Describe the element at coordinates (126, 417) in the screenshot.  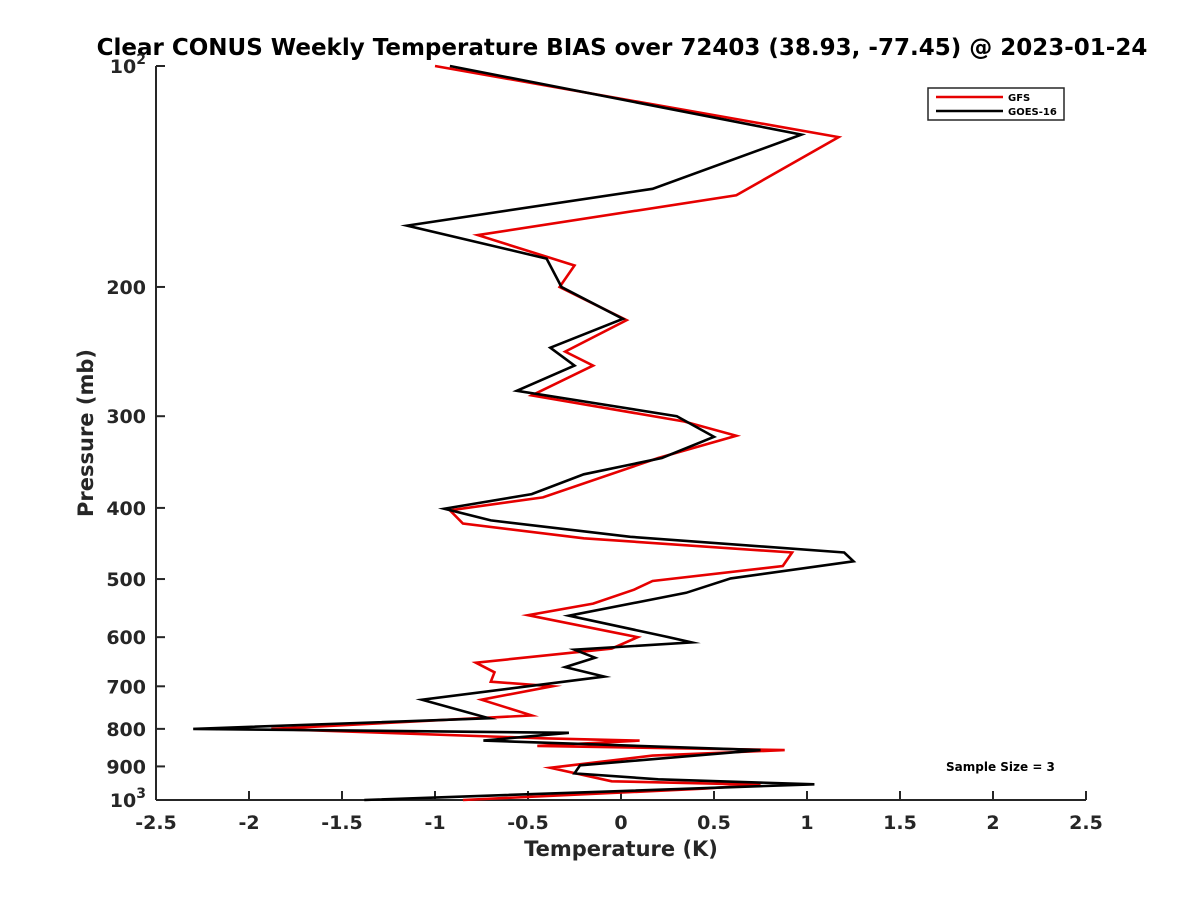
I see `y-tick-label: 300` at that location.